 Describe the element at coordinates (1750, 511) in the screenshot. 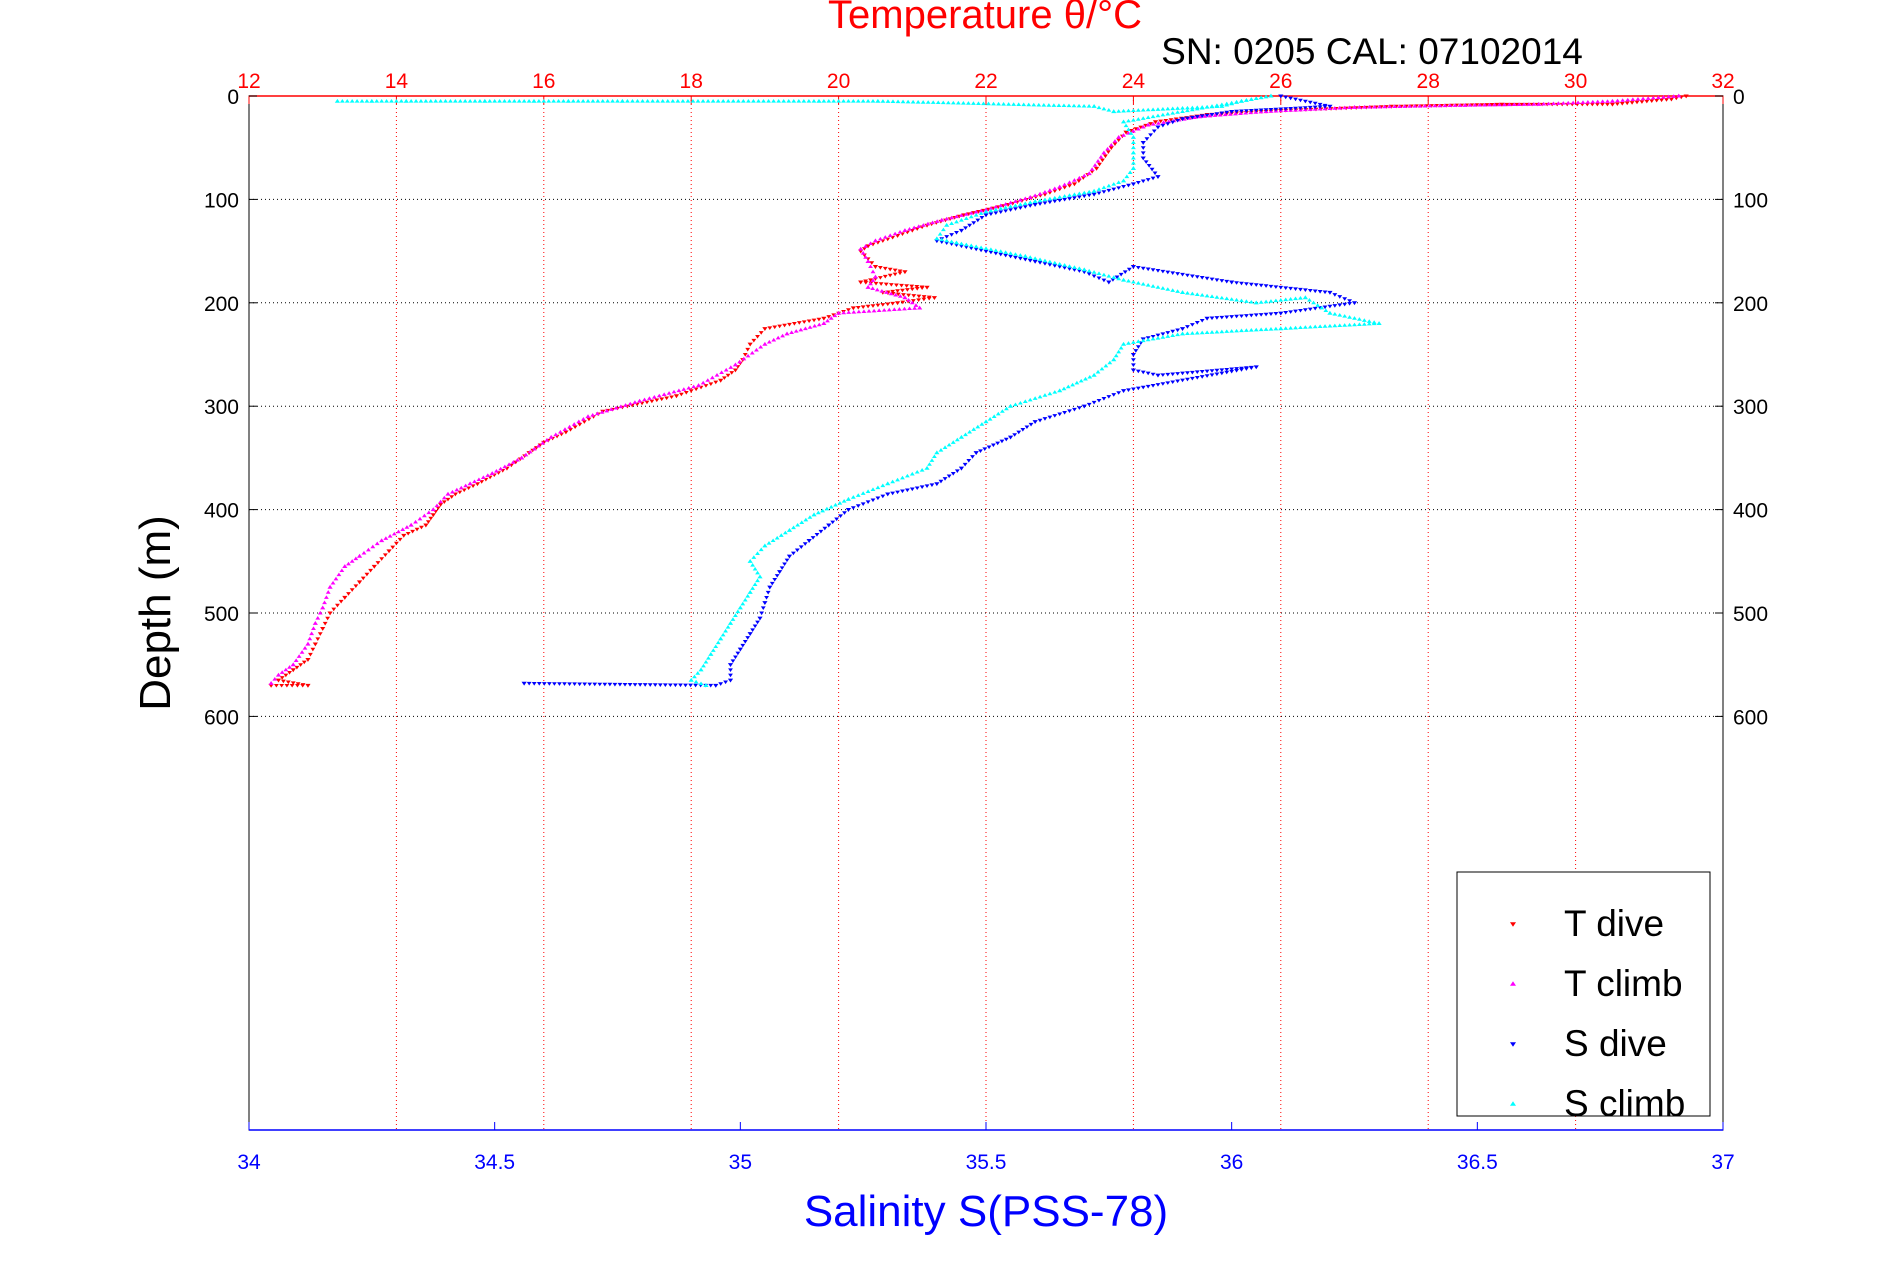

I see `depth-tick-label-right: 400` at that location.